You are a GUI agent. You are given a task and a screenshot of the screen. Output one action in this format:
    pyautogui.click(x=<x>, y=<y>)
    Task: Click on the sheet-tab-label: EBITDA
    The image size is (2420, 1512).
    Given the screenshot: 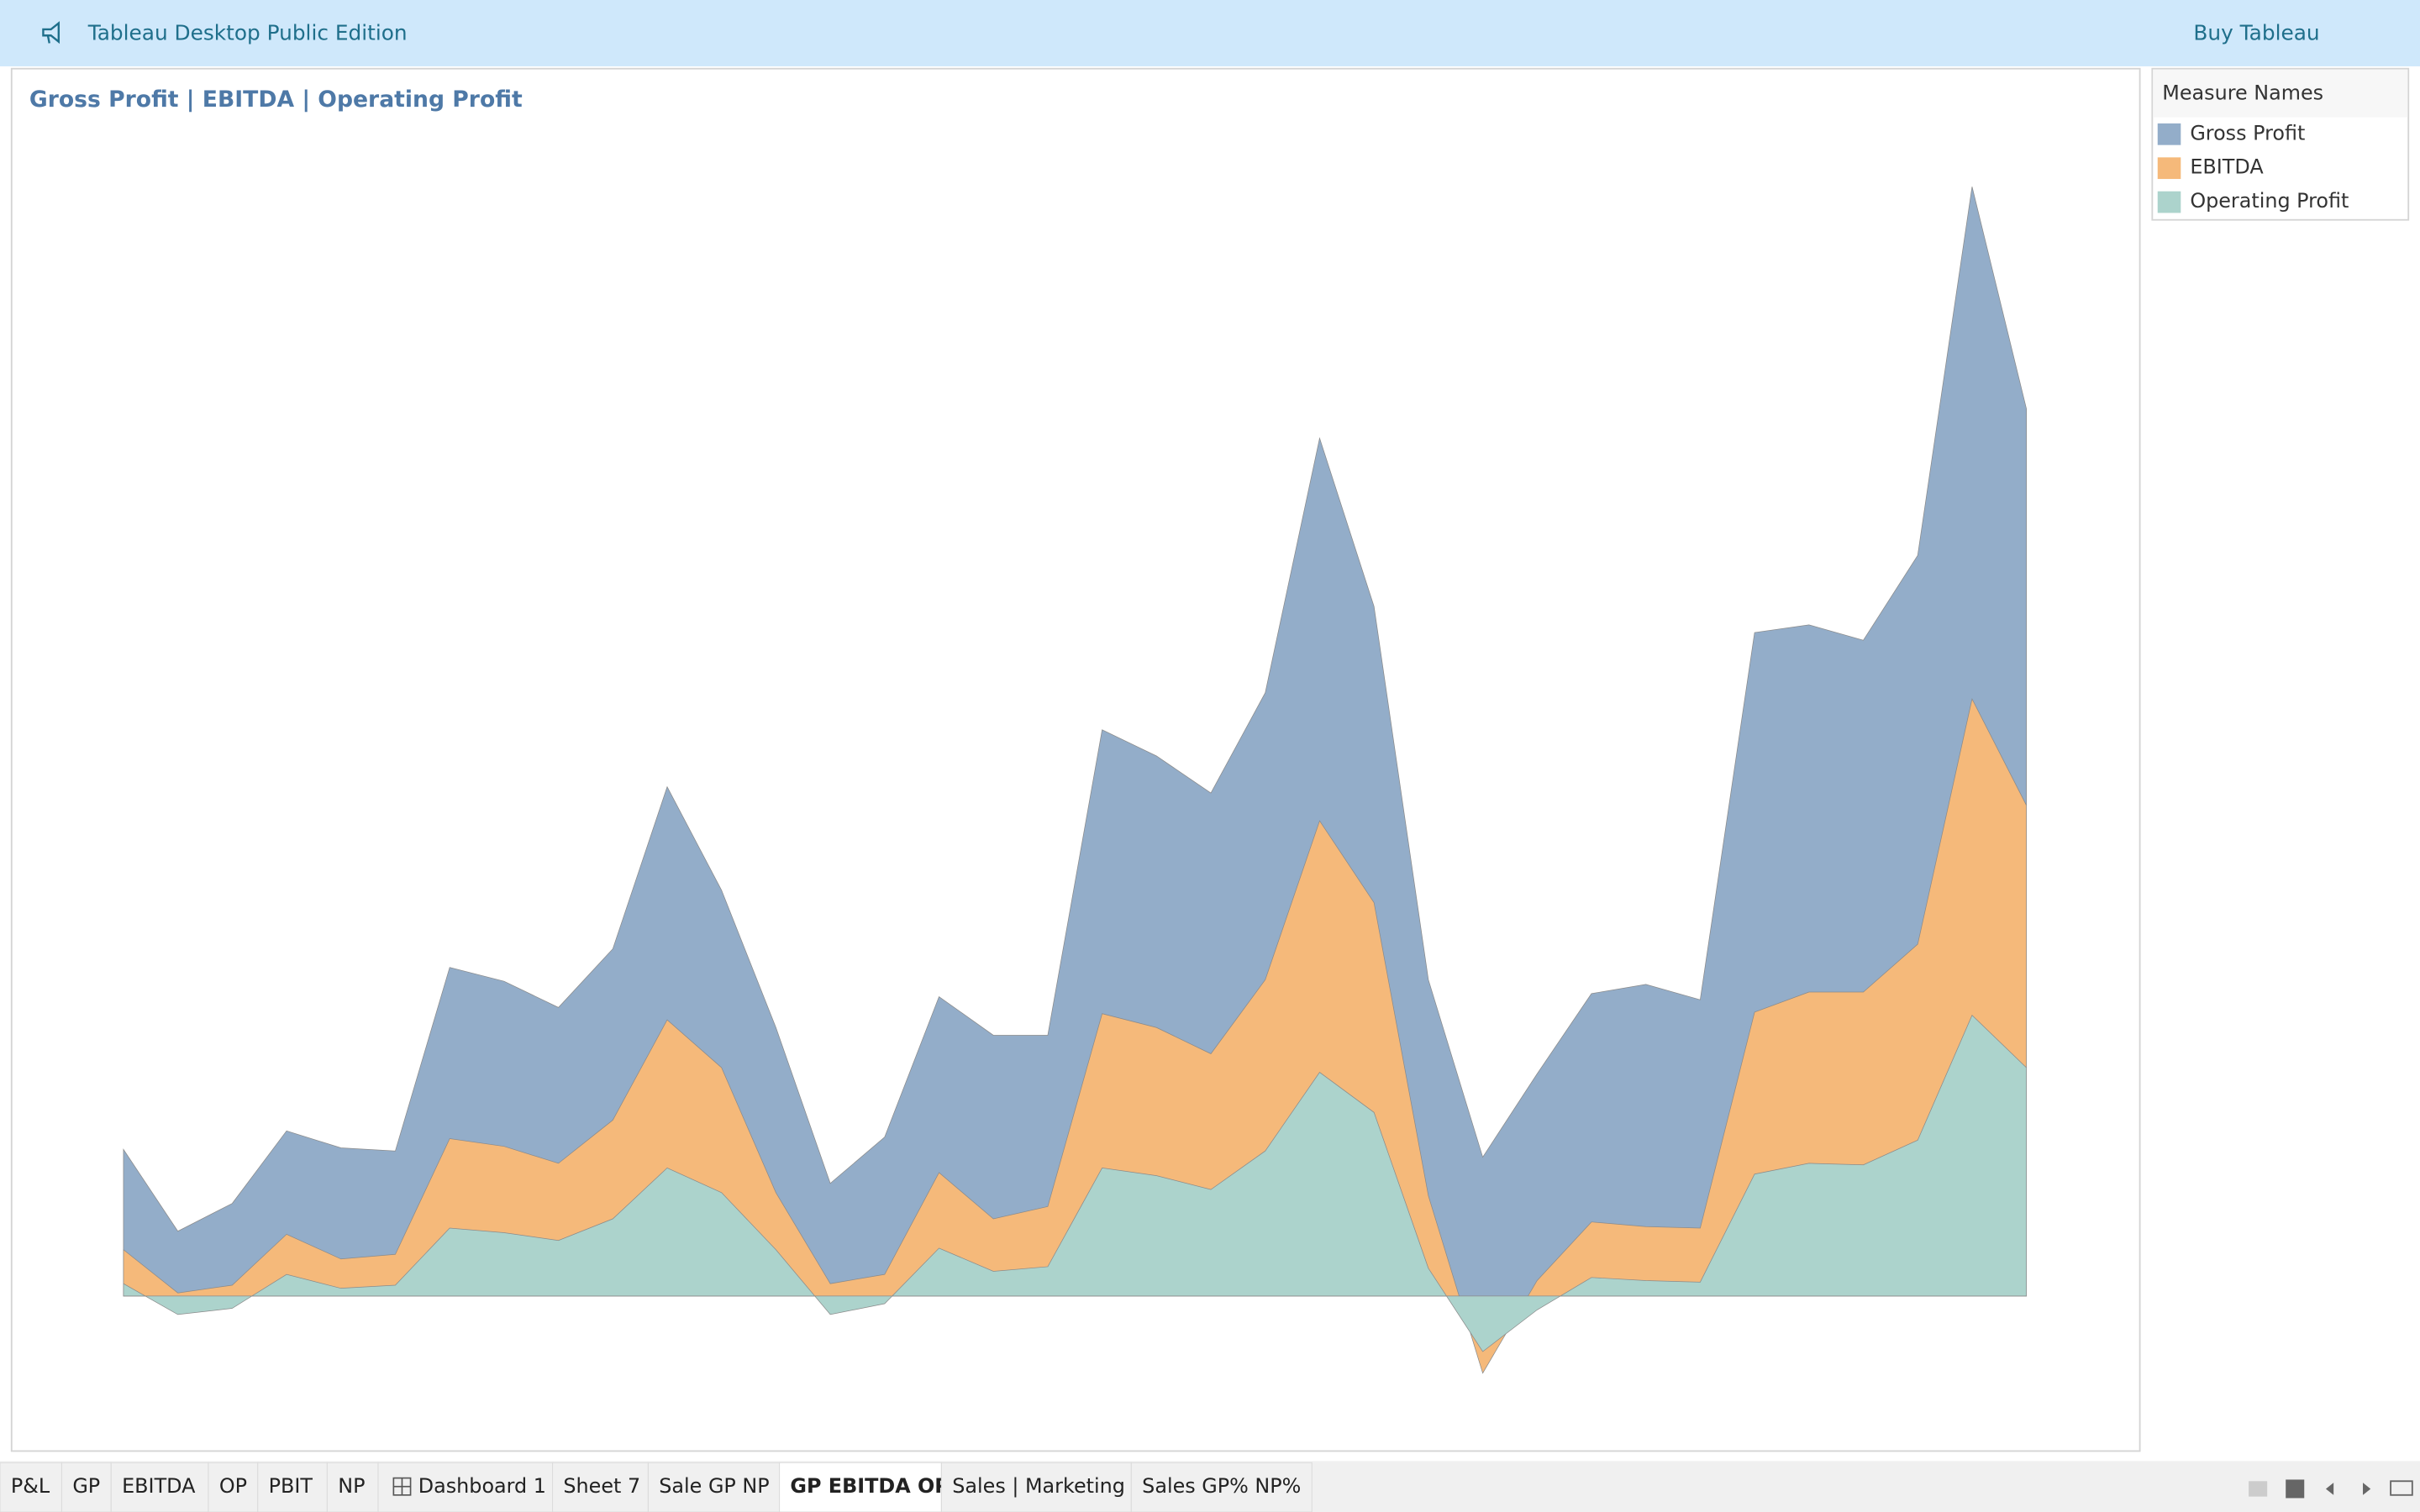 What is the action you would take?
    pyautogui.click(x=159, y=1486)
    